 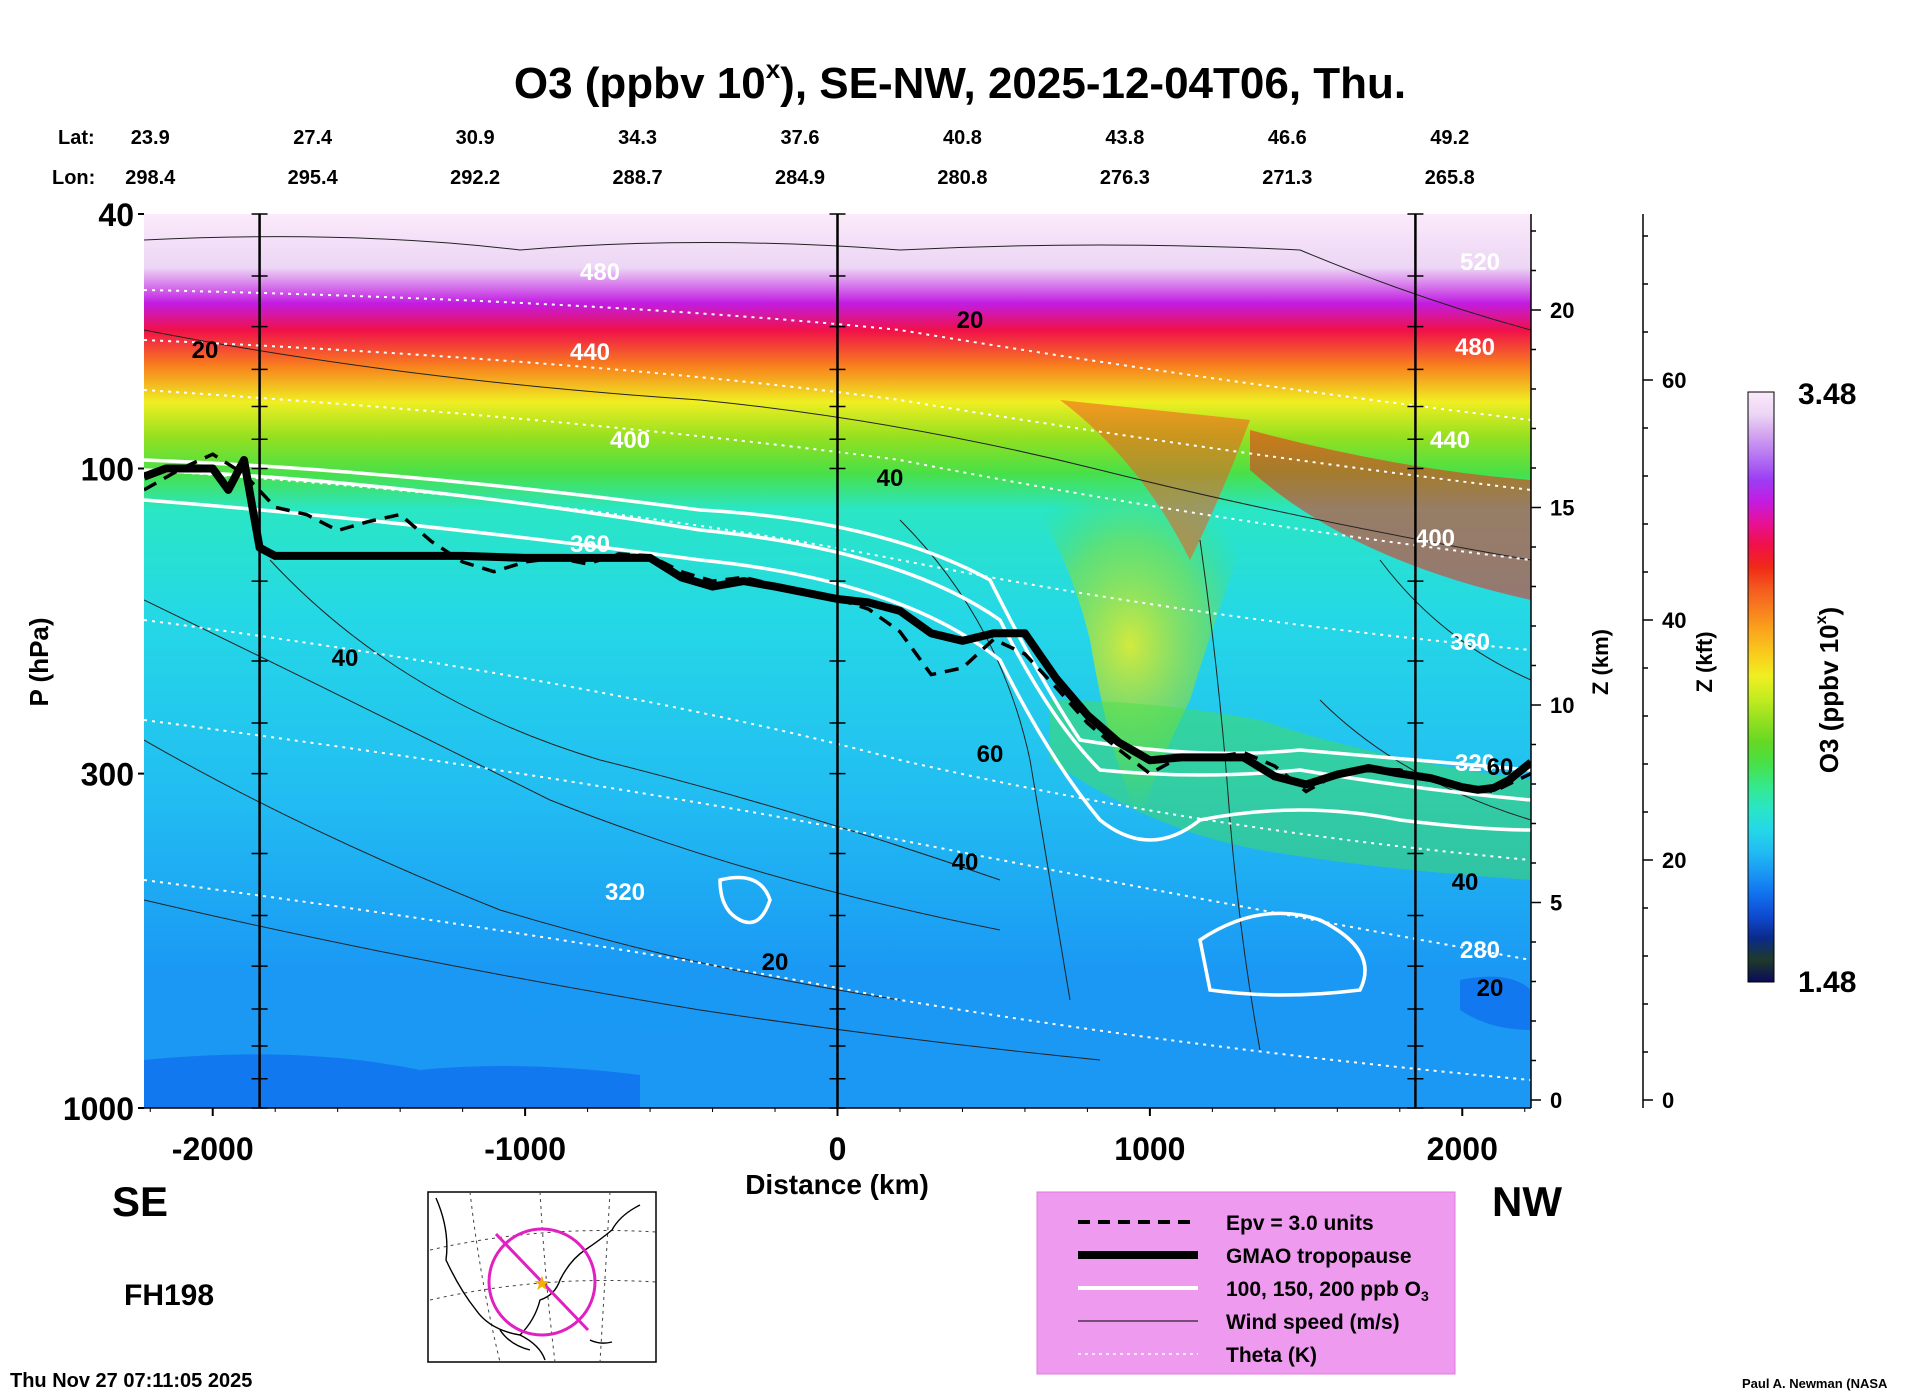 I want to click on x-tick-label: 0, so click(x=838, y=1149).